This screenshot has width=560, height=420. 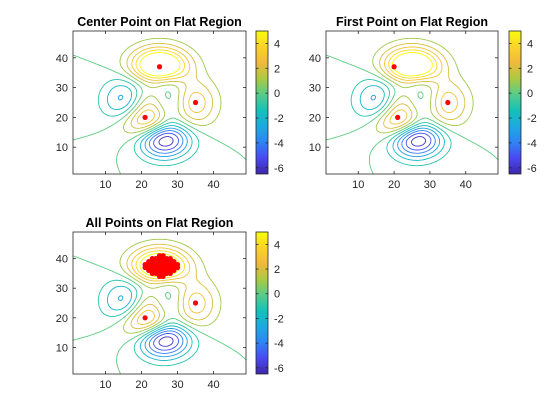 What do you see at coordinates (466, 185) in the screenshot?
I see `x-tick-label: 40` at bounding box center [466, 185].